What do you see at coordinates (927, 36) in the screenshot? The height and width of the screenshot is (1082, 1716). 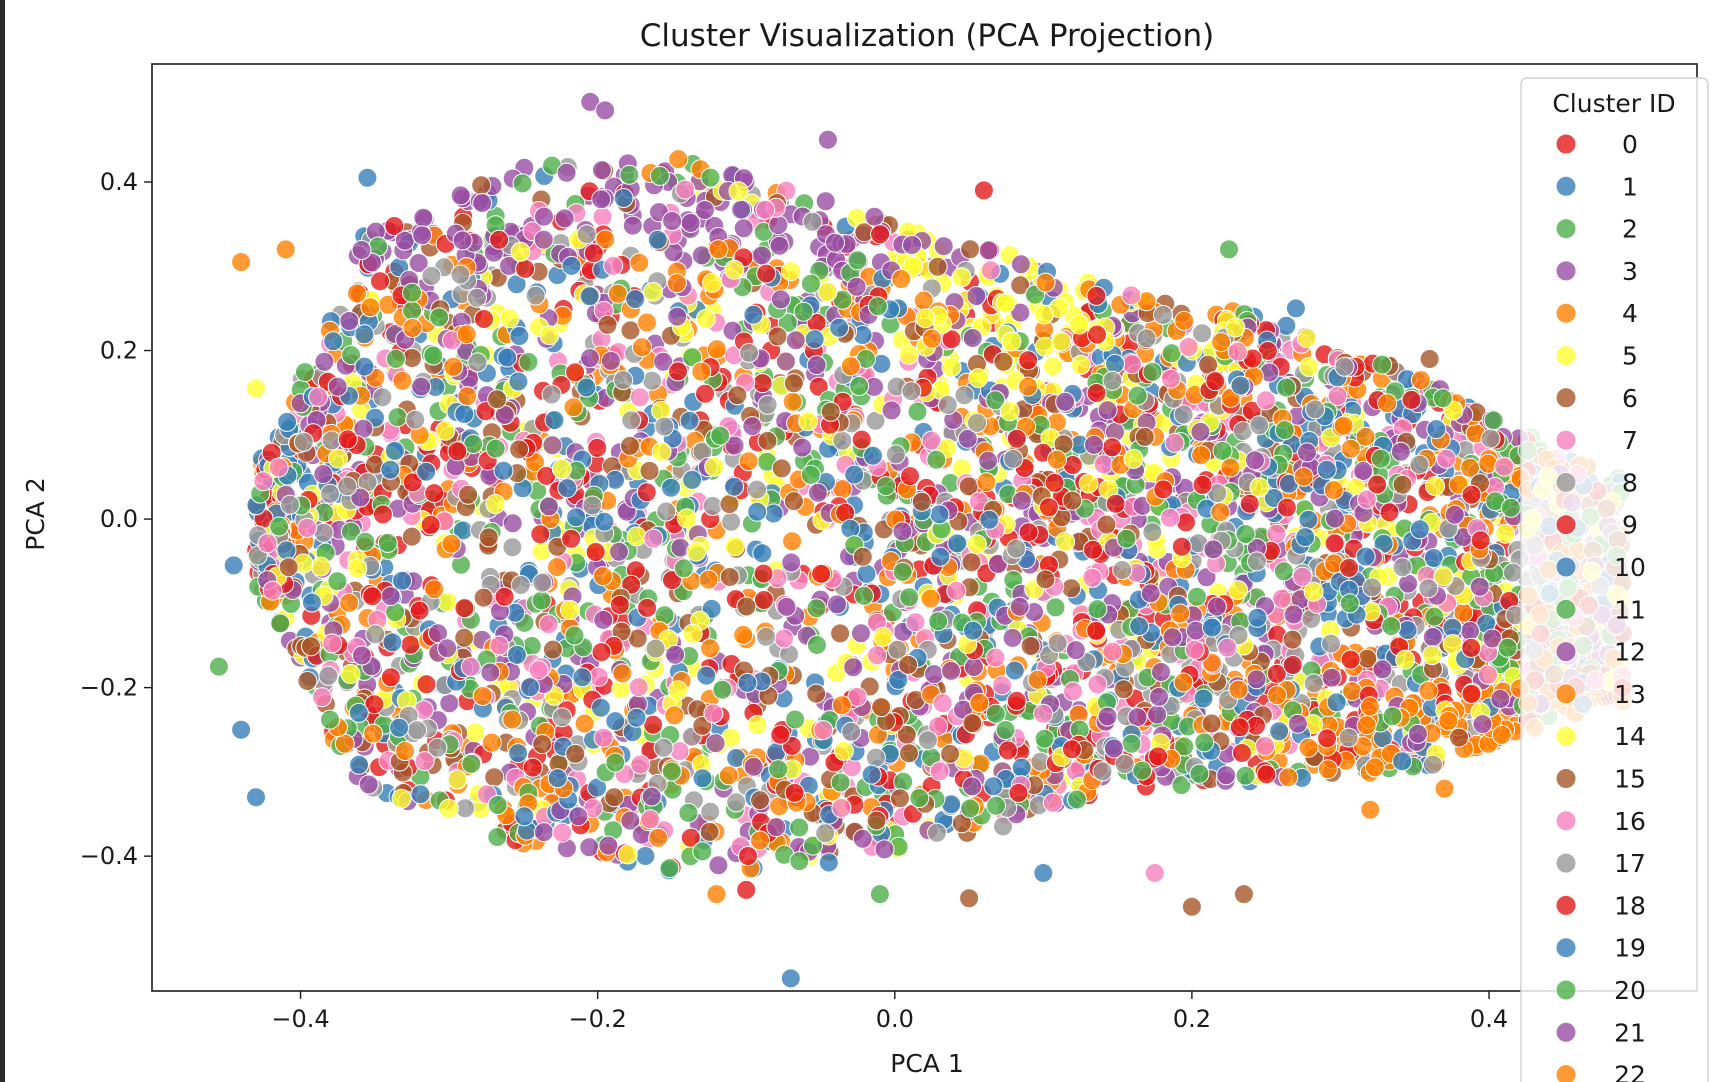 I see `chart-title: Cluster Visualization (PCA Projection)` at bounding box center [927, 36].